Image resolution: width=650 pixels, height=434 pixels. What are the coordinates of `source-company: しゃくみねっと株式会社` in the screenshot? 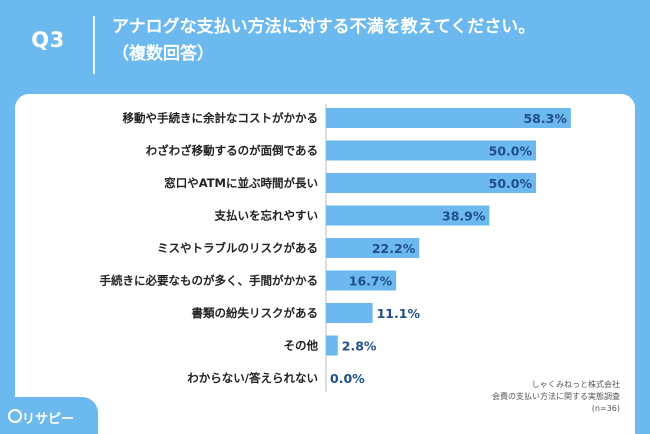 It's located at (575, 384).